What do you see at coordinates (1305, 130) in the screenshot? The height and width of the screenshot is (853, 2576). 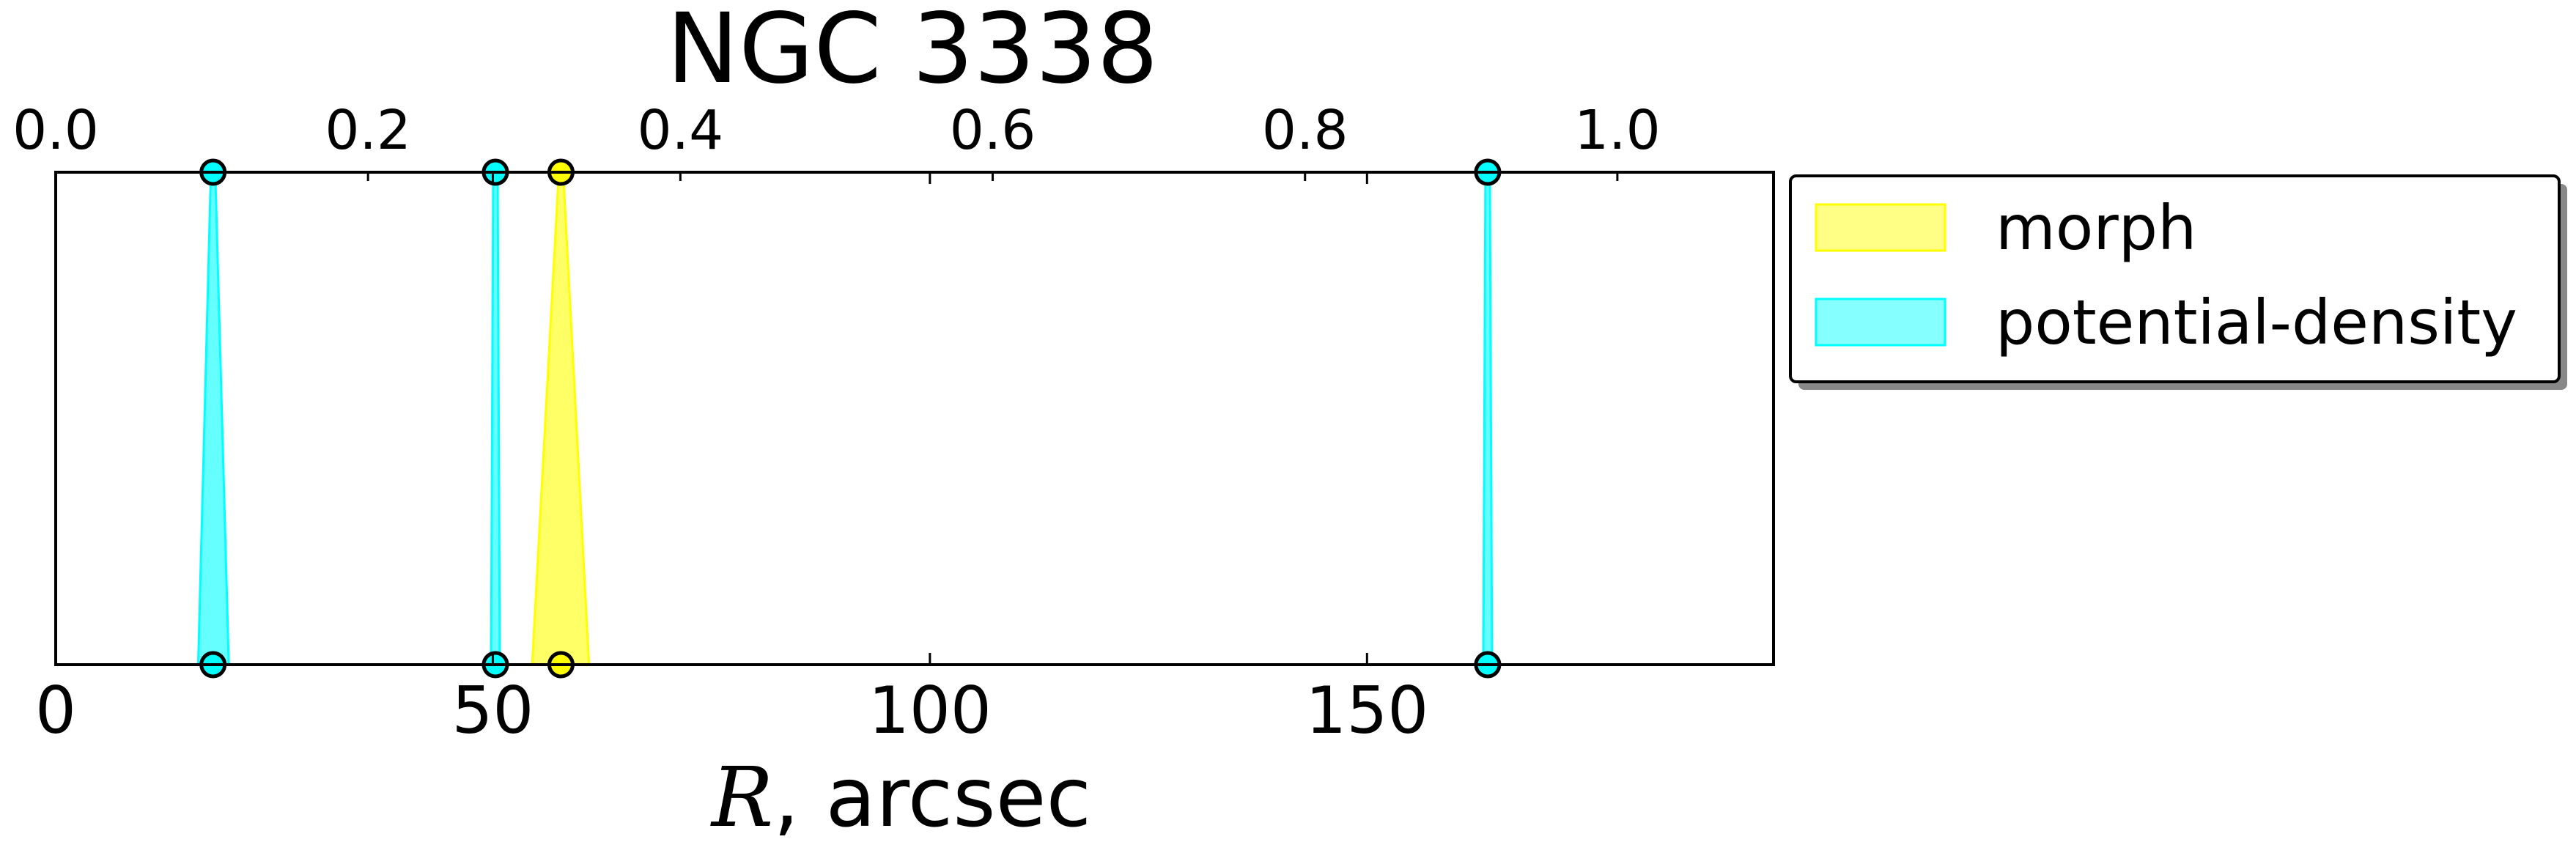 I see `top-tick-label-4: 0.8` at bounding box center [1305, 130].